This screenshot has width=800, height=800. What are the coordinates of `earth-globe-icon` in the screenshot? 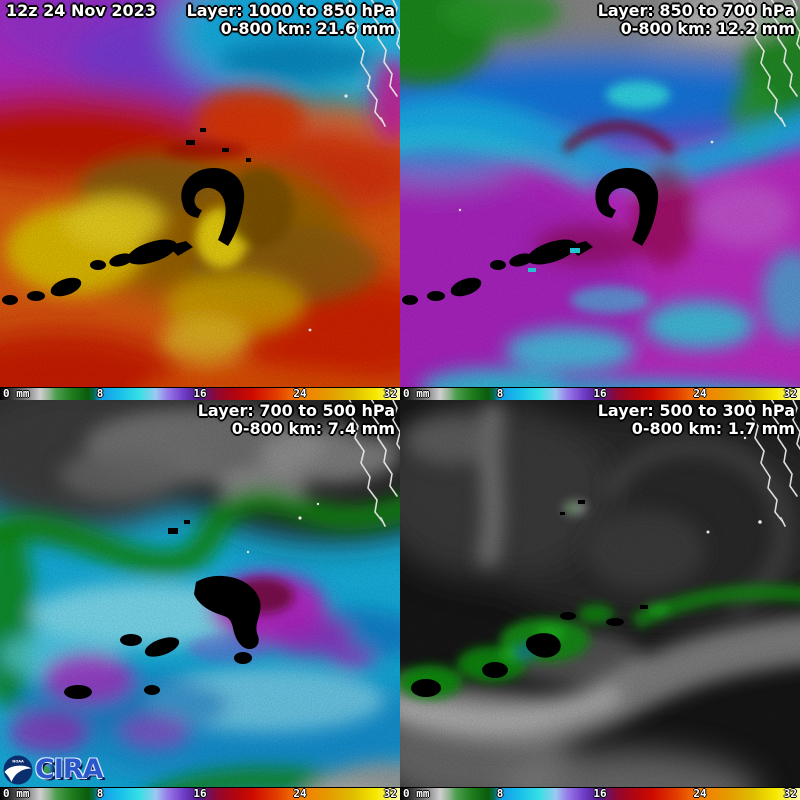 It's located at (46, 770).